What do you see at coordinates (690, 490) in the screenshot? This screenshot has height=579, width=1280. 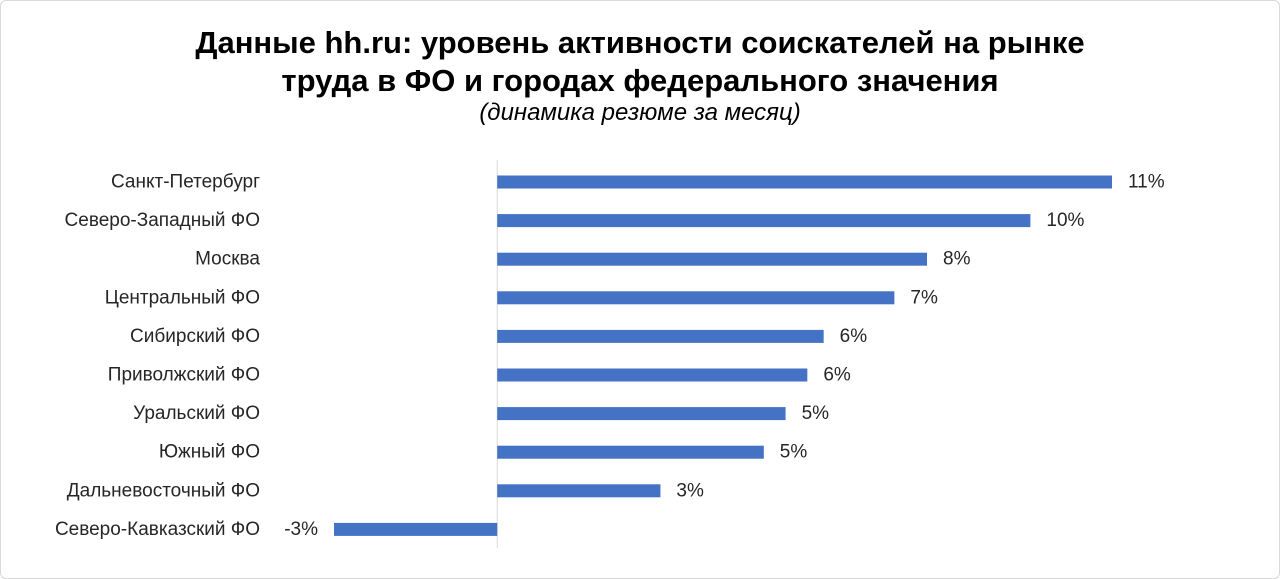 I see `value-label: 3%` at bounding box center [690, 490].